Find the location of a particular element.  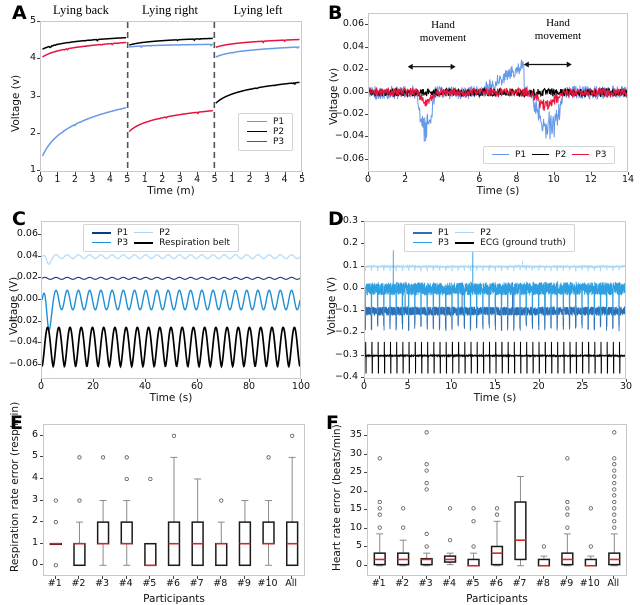

panel-f-canvas is located at coordinates (497, 498).